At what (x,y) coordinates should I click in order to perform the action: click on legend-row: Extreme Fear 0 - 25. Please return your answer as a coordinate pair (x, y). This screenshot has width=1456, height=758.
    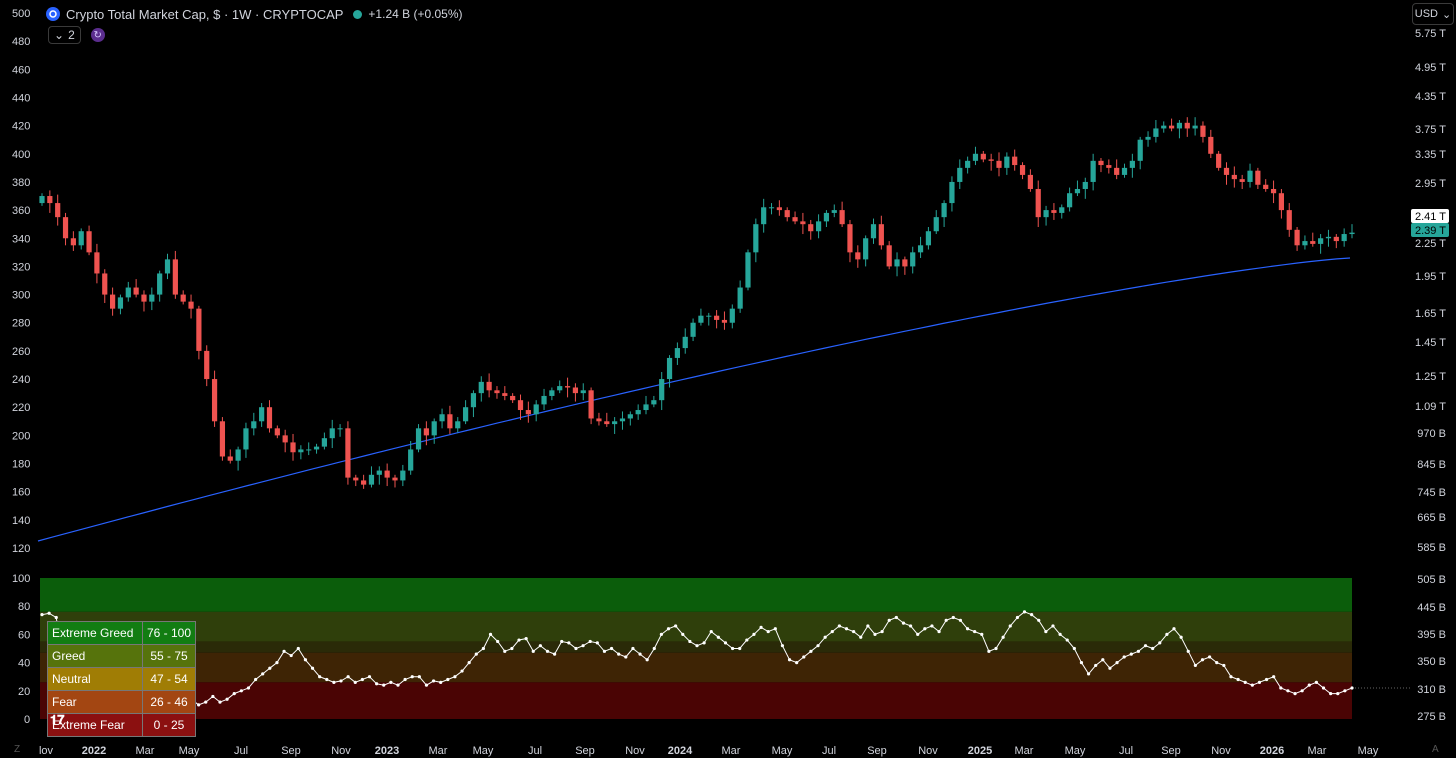
    Looking at the image, I should click on (121, 724).